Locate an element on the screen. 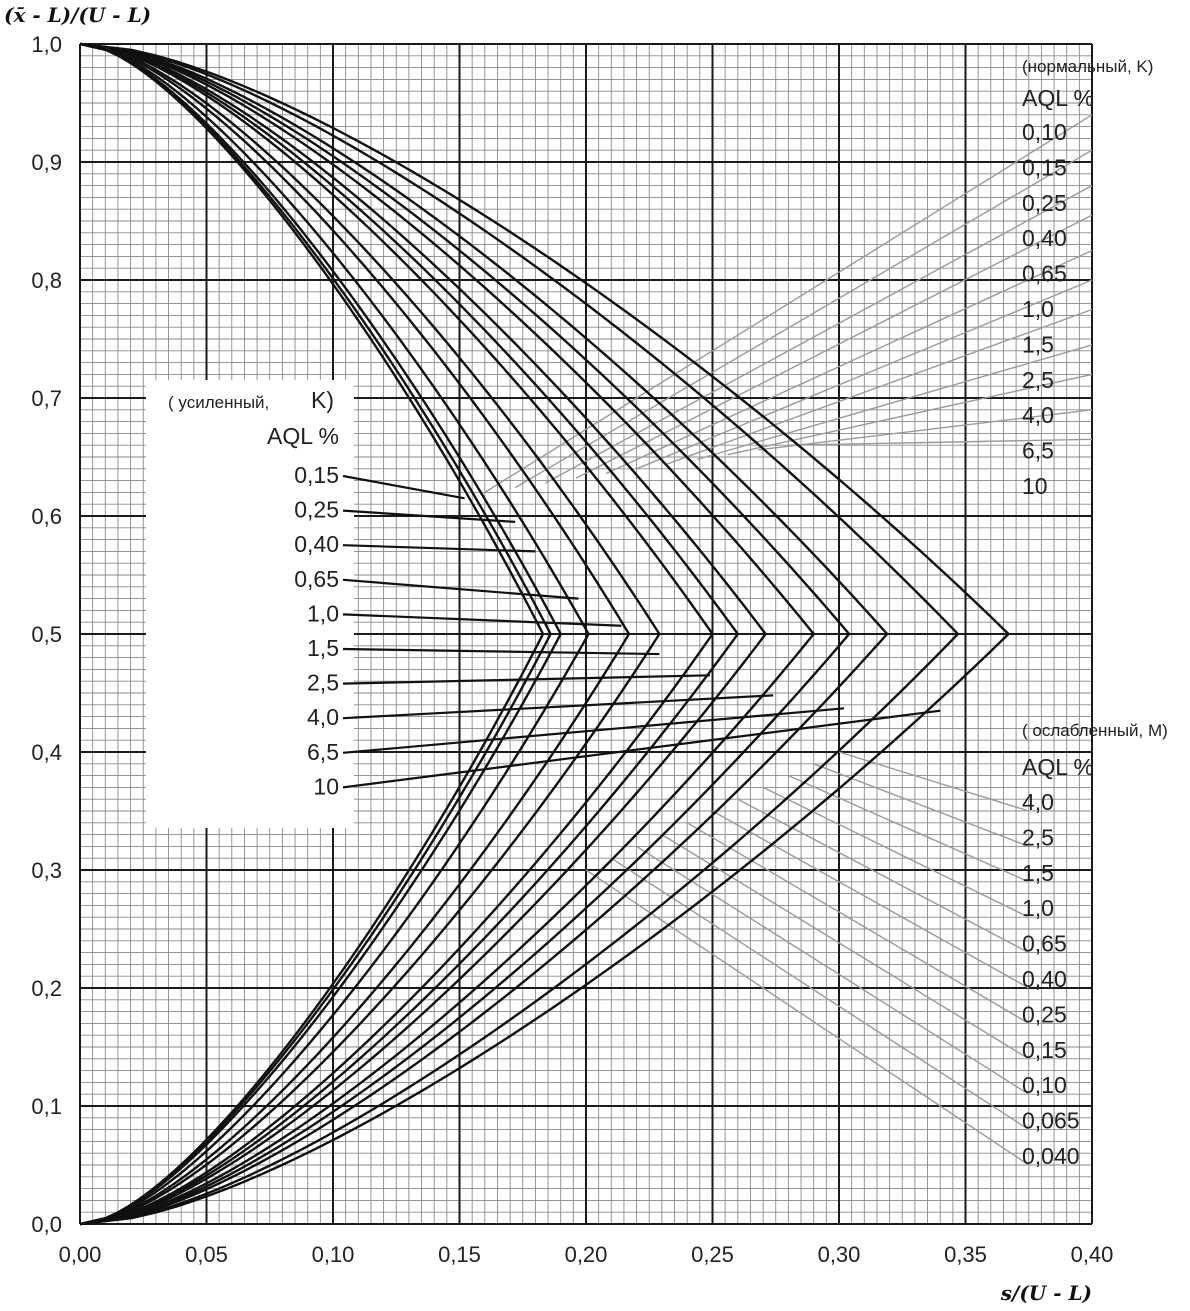  legend-box-tightened is located at coordinates (250, 604).